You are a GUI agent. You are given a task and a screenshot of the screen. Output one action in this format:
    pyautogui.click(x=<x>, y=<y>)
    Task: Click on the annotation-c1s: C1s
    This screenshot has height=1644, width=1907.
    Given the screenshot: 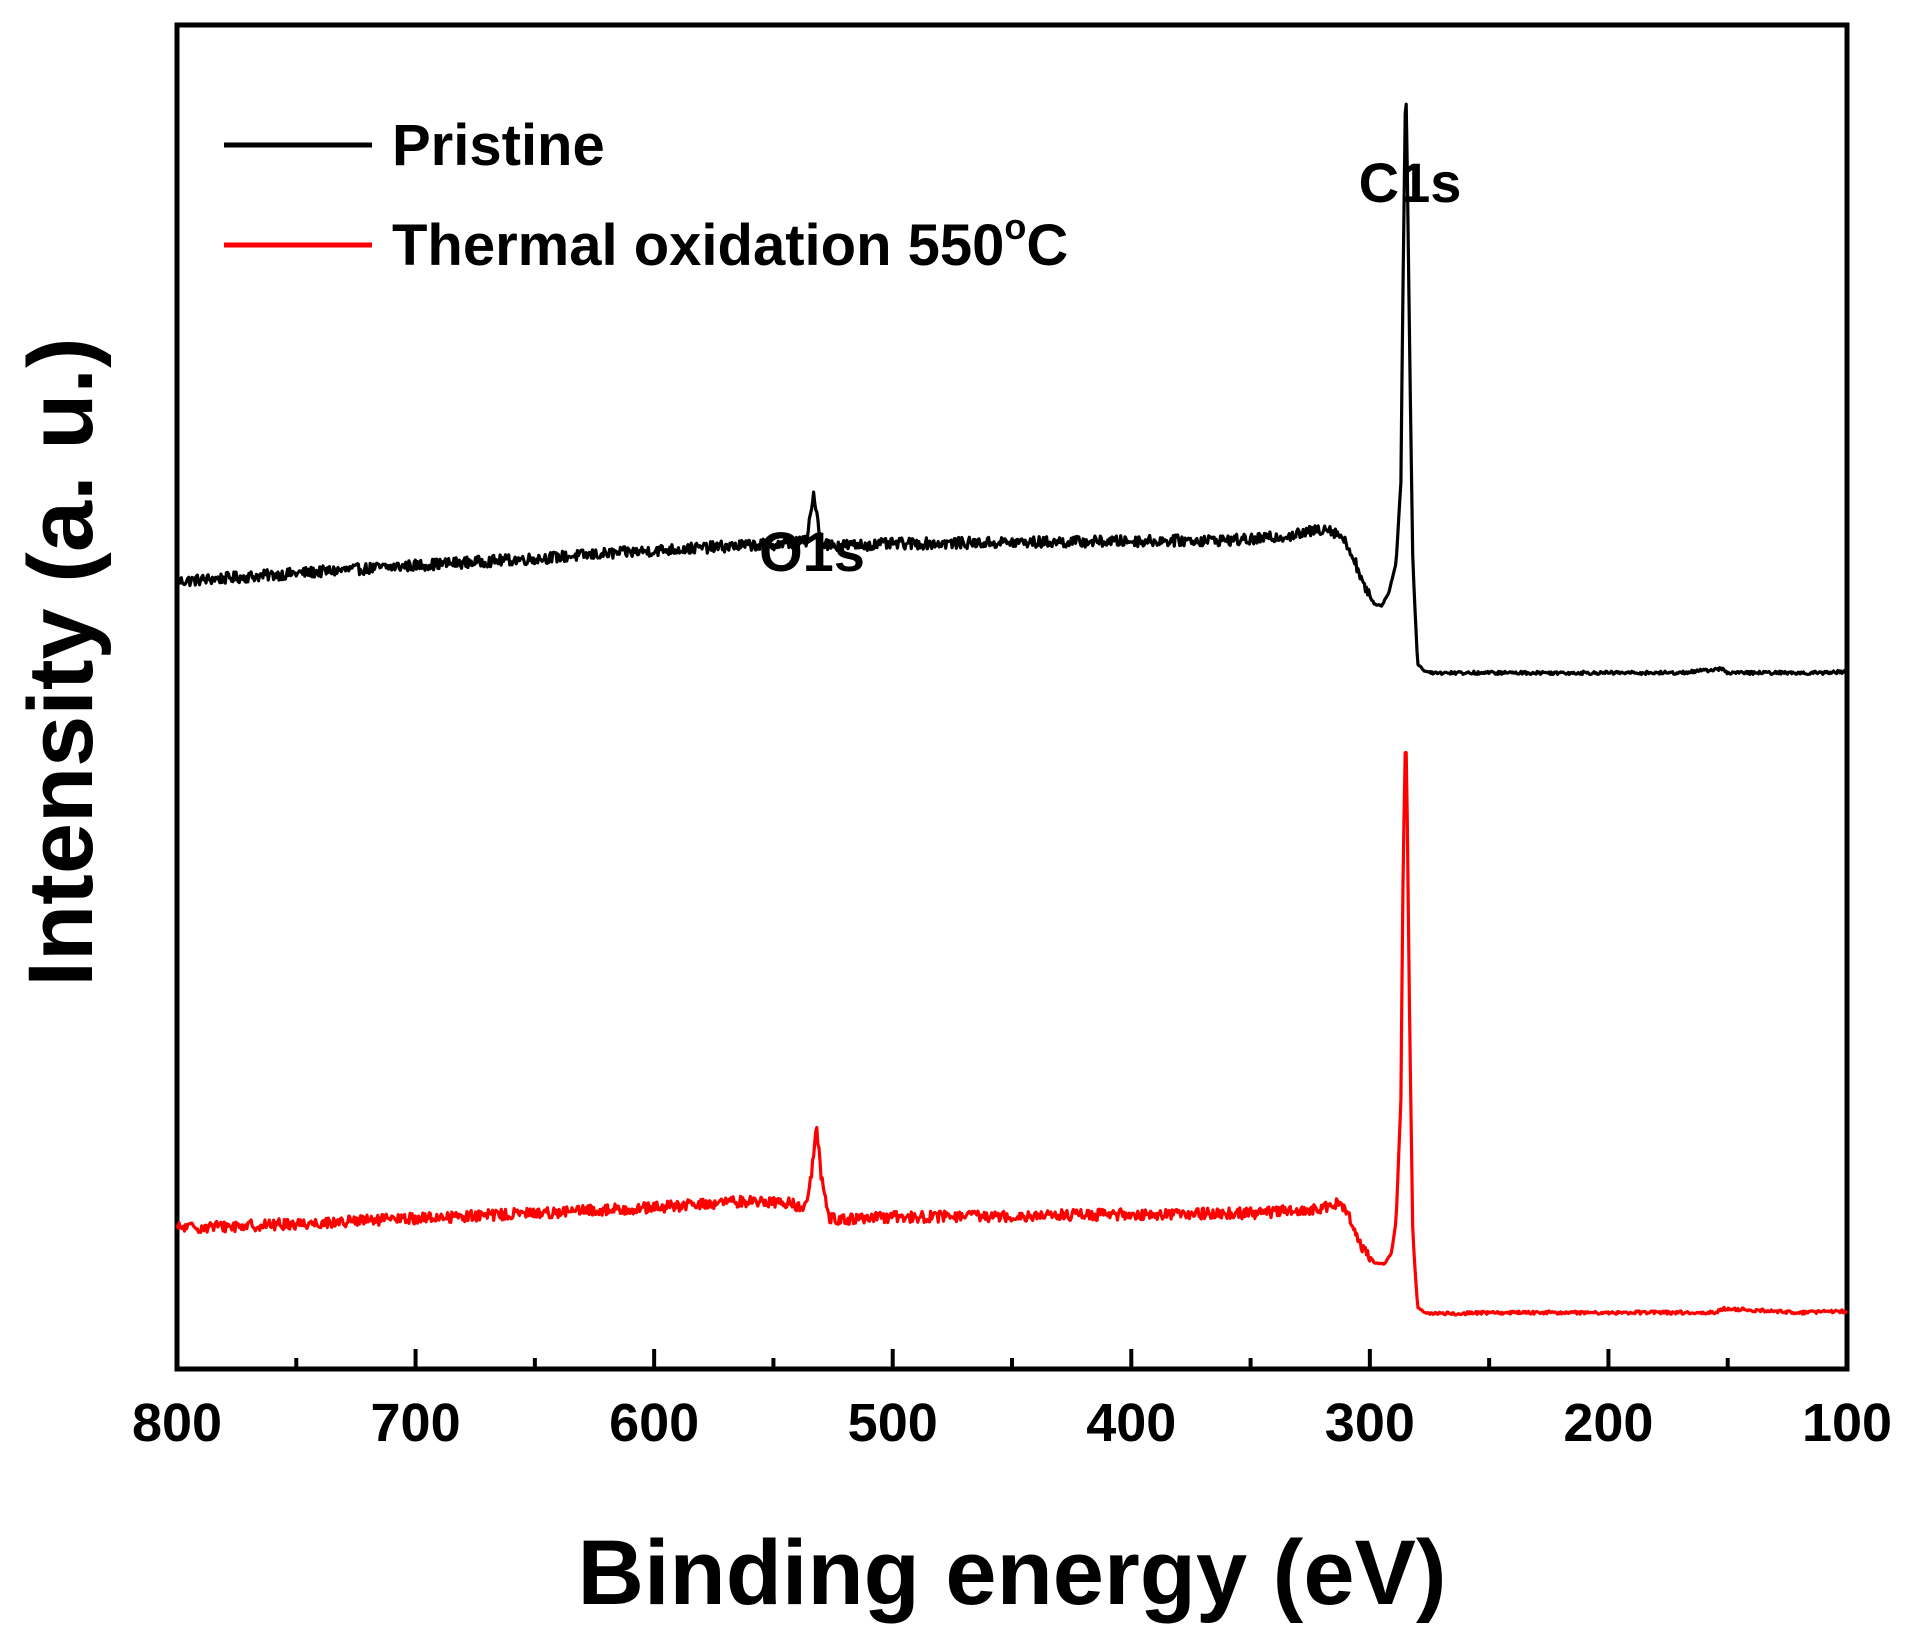 What is the action you would take?
    pyautogui.click(x=1410, y=182)
    